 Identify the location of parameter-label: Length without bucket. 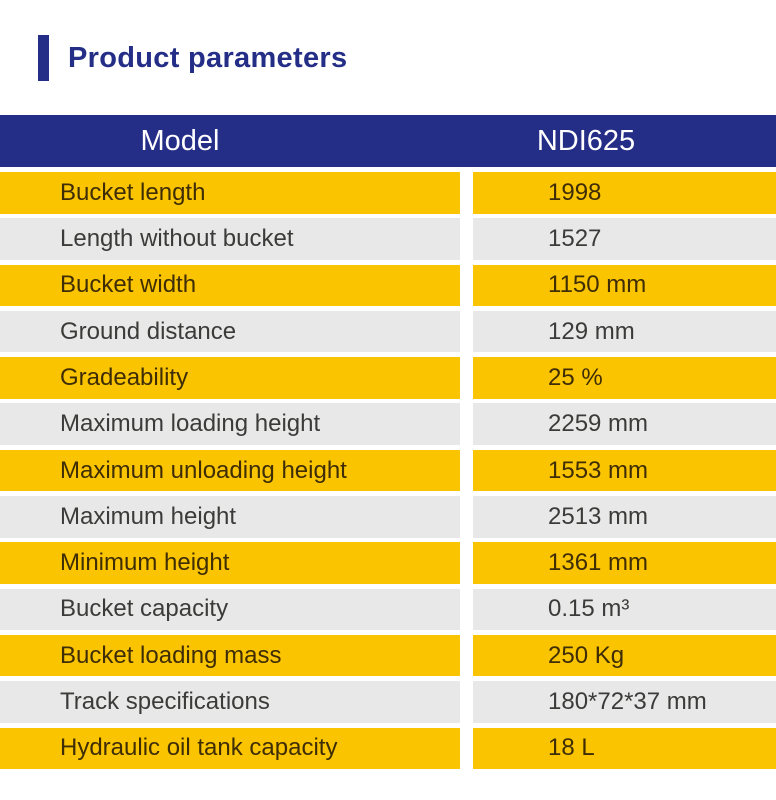
(230, 239).